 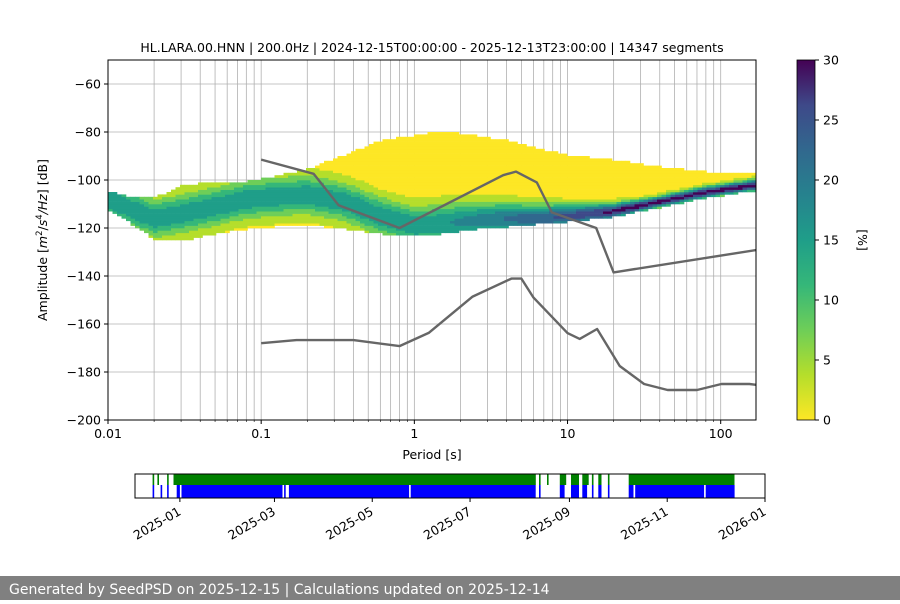 What do you see at coordinates (108, 433) in the screenshot?
I see `x-tick-label: 0.01` at bounding box center [108, 433].